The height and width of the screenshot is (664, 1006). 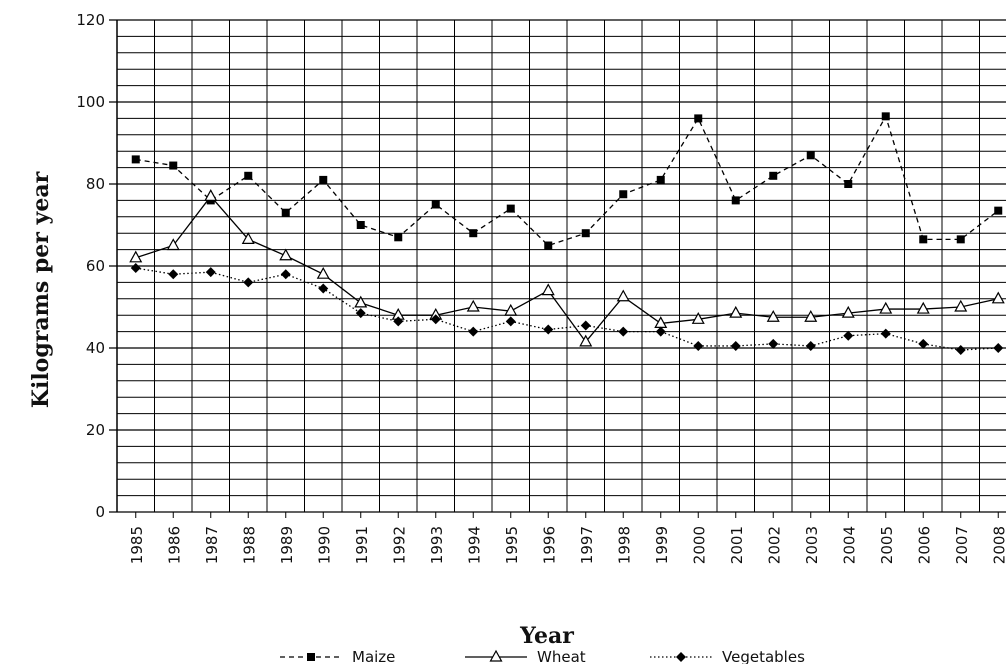 What do you see at coordinates (373, 656) in the screenshot?
I see `legend-label: Maize` at bounding box center [373, 656].